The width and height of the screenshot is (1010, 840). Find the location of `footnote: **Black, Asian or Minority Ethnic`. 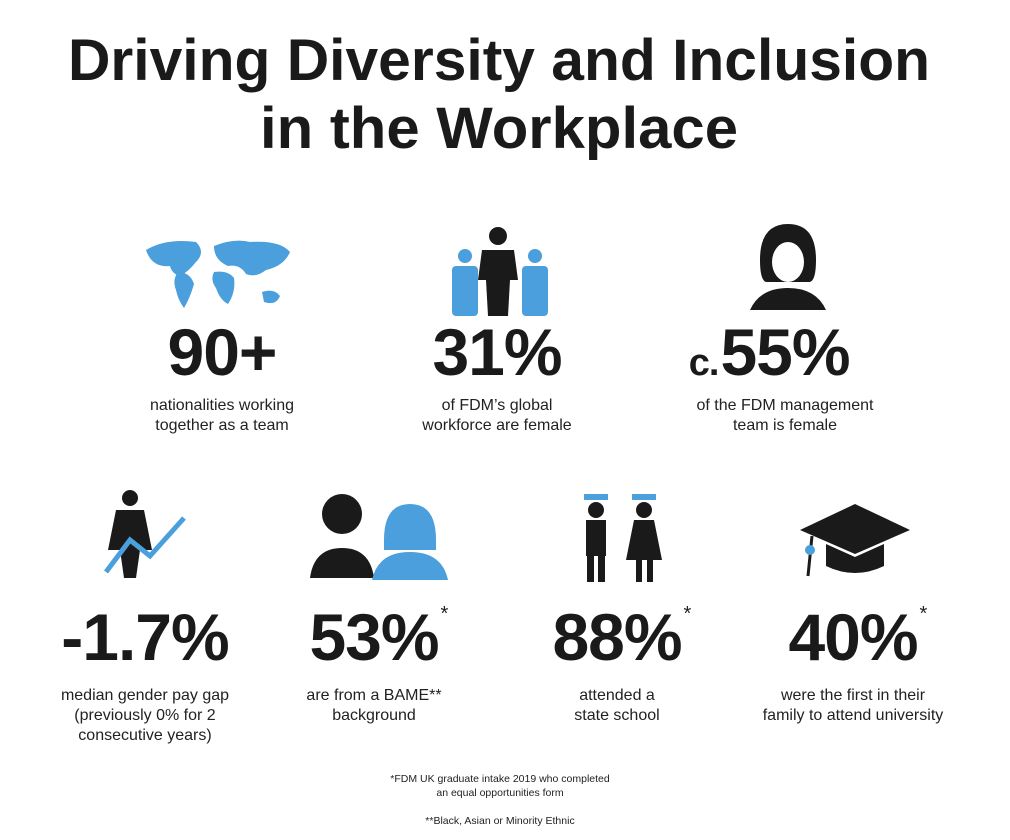

footnote: **Black, Asian or Minority Ethnic is located at coordinates (499, 821).